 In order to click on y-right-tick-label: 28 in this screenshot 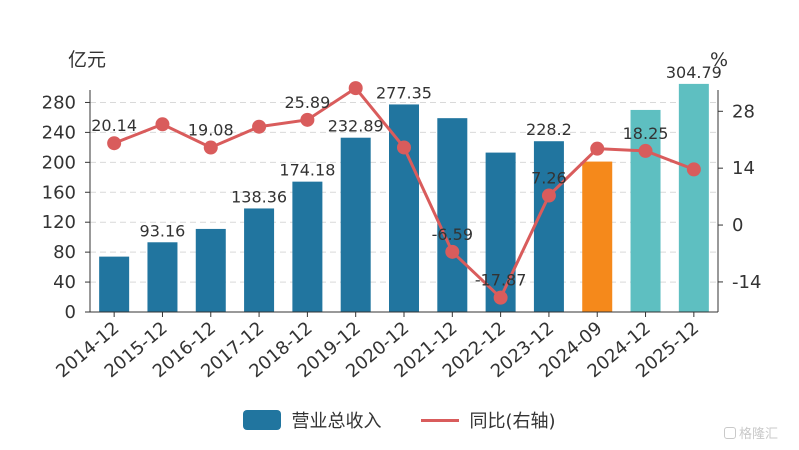, I will do `click(743, 111)`.